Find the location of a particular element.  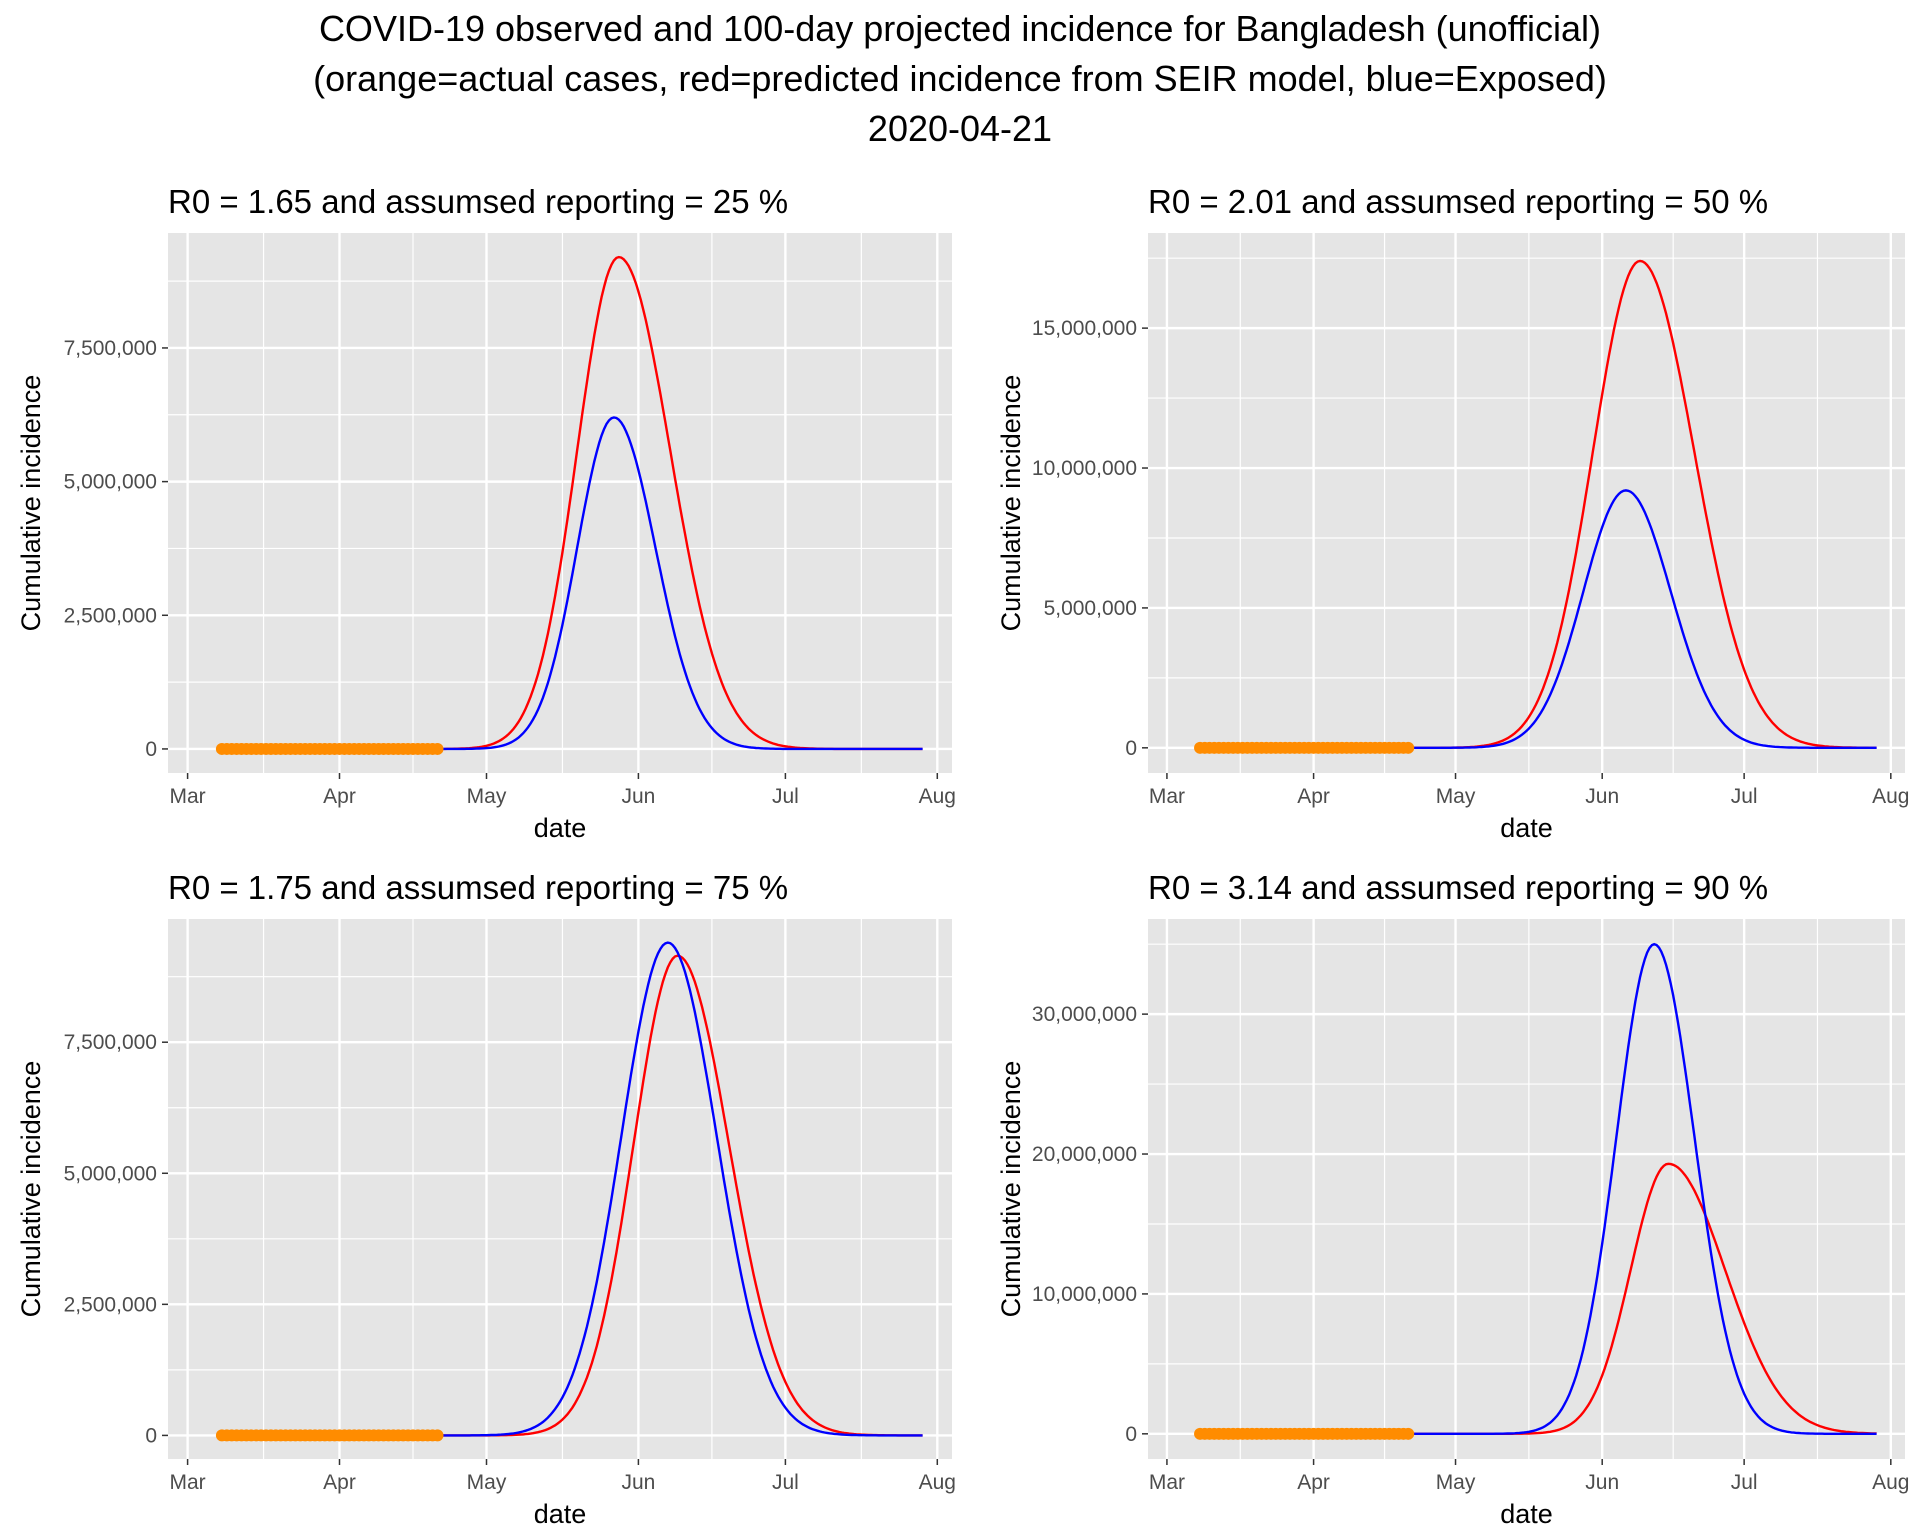

y-tick-label: 30,000,000 is located at coordinates (1084, 1014).